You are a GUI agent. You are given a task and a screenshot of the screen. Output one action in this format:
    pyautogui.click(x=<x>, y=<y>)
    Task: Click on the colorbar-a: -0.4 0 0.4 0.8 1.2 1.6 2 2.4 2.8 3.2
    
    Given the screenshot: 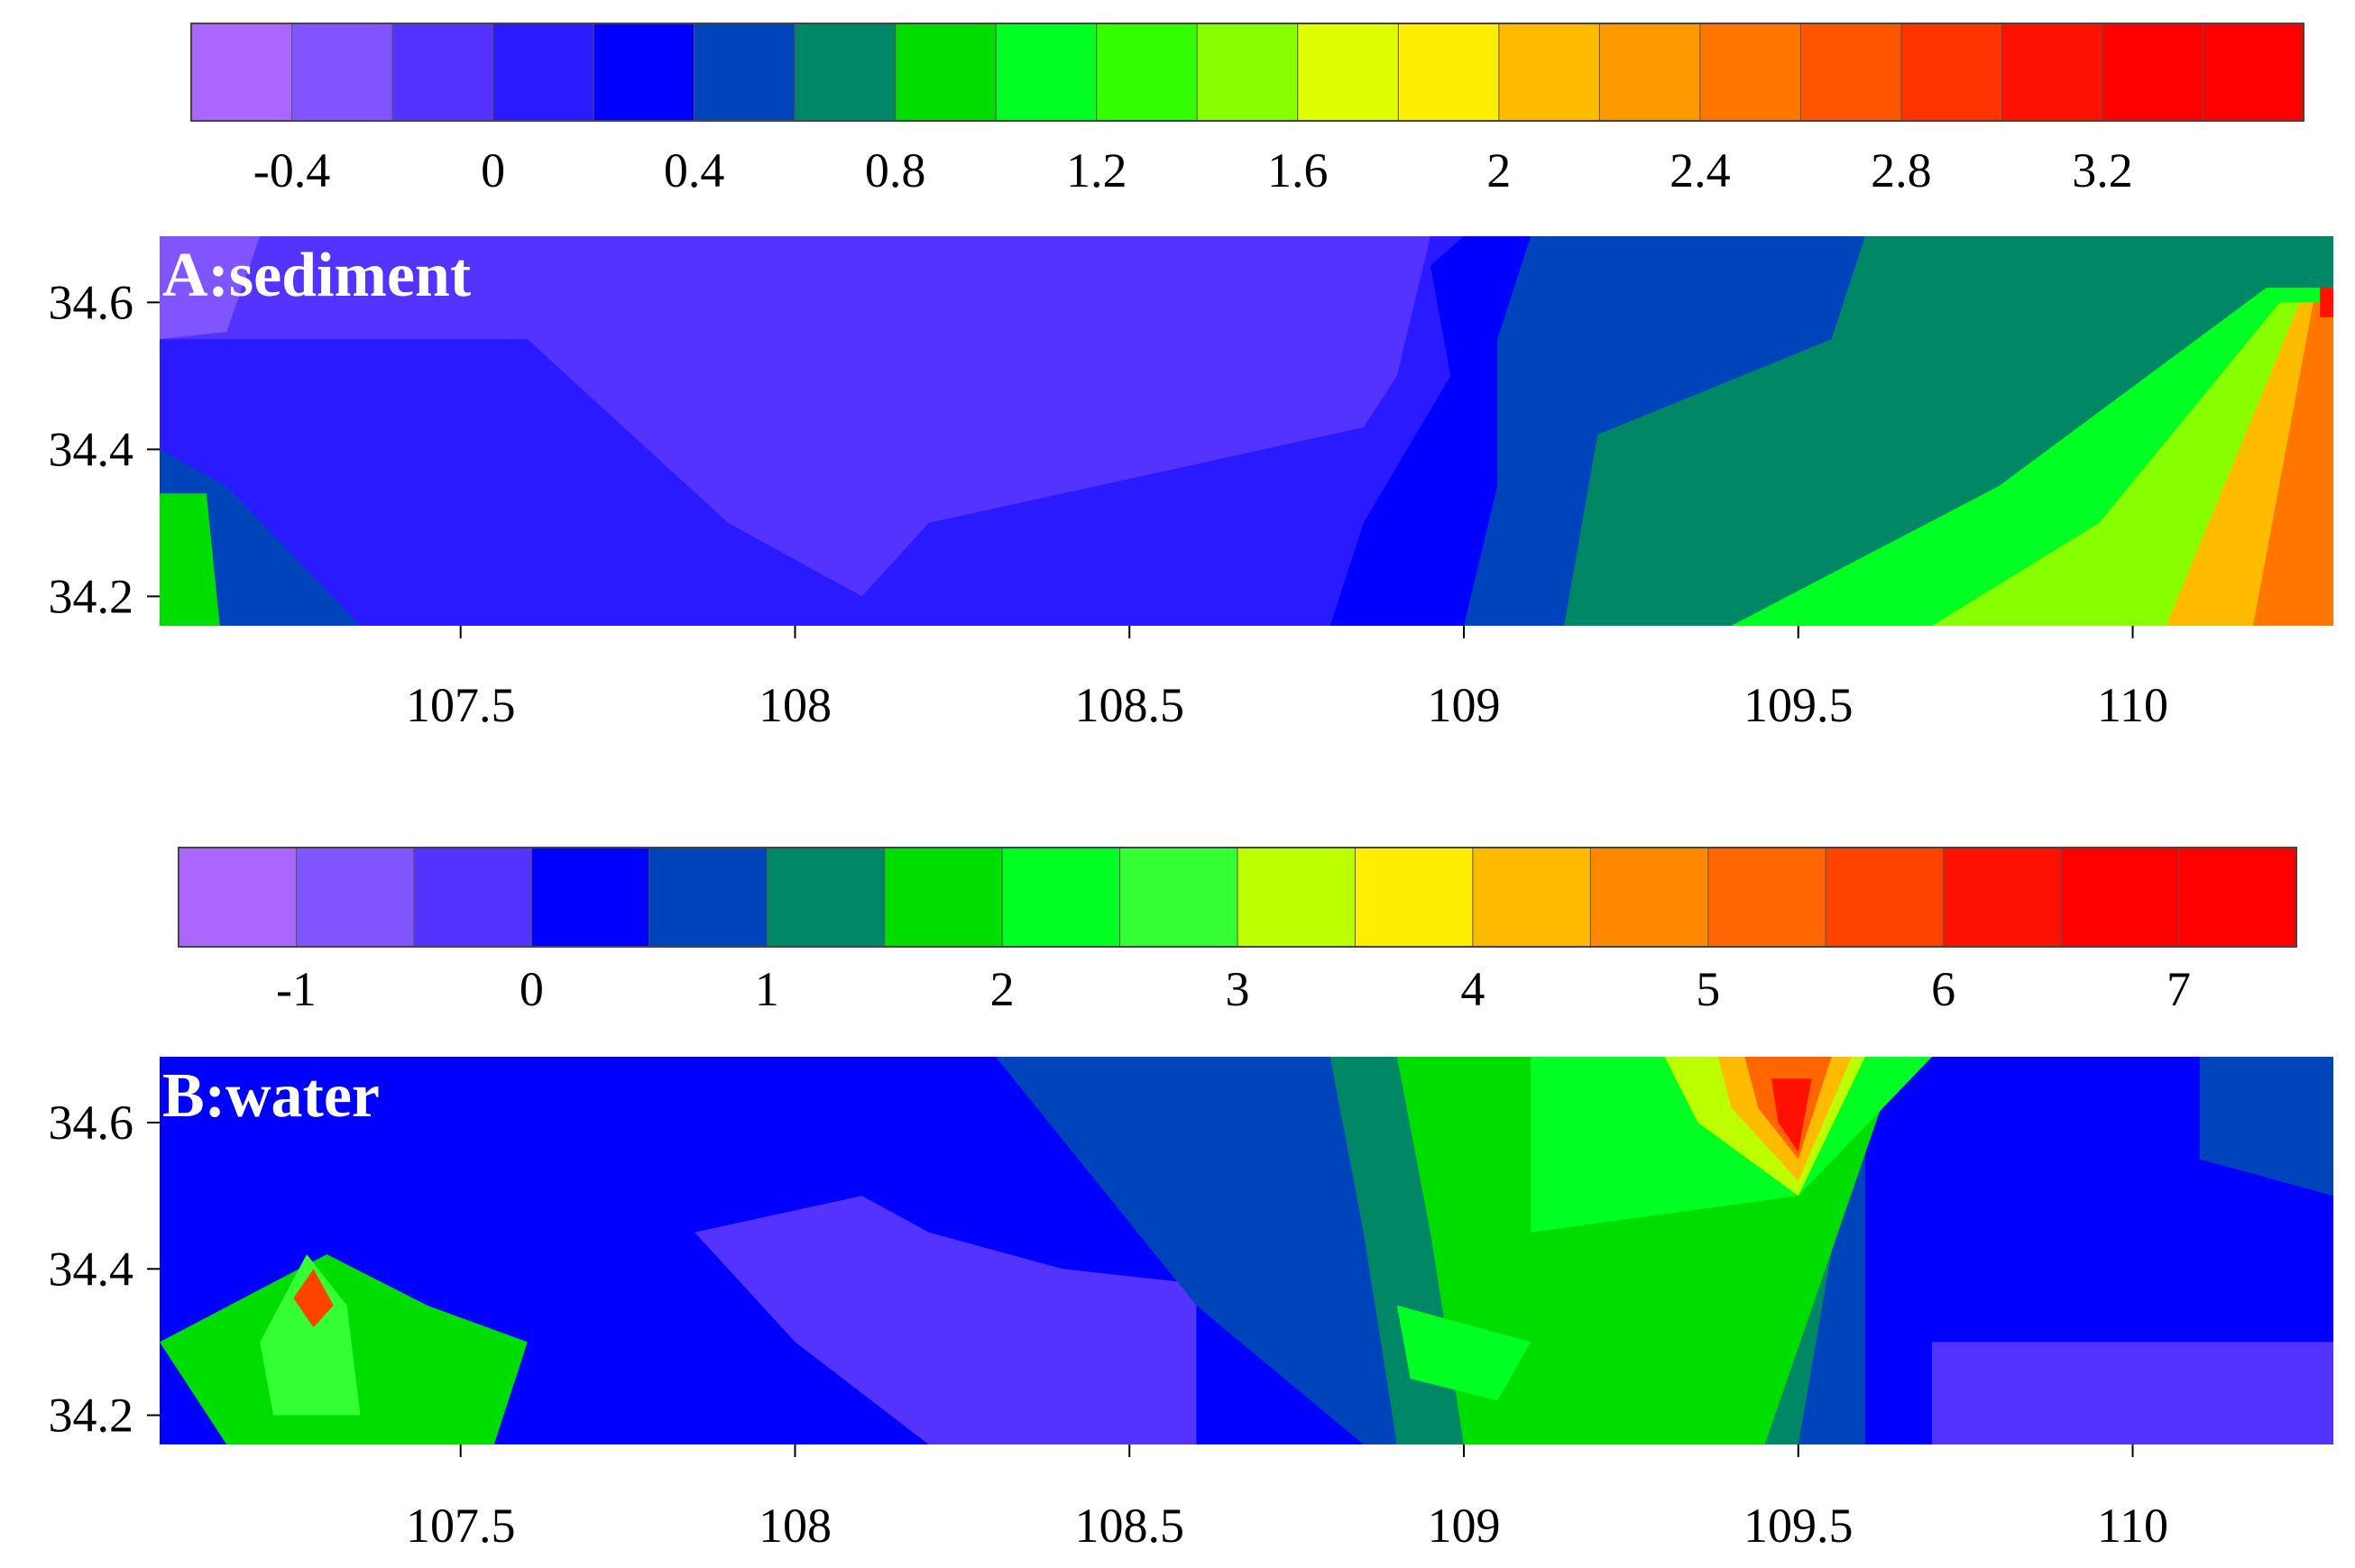 What is the action you would take?
    pyautogui.click(x=1247, y=110)
    